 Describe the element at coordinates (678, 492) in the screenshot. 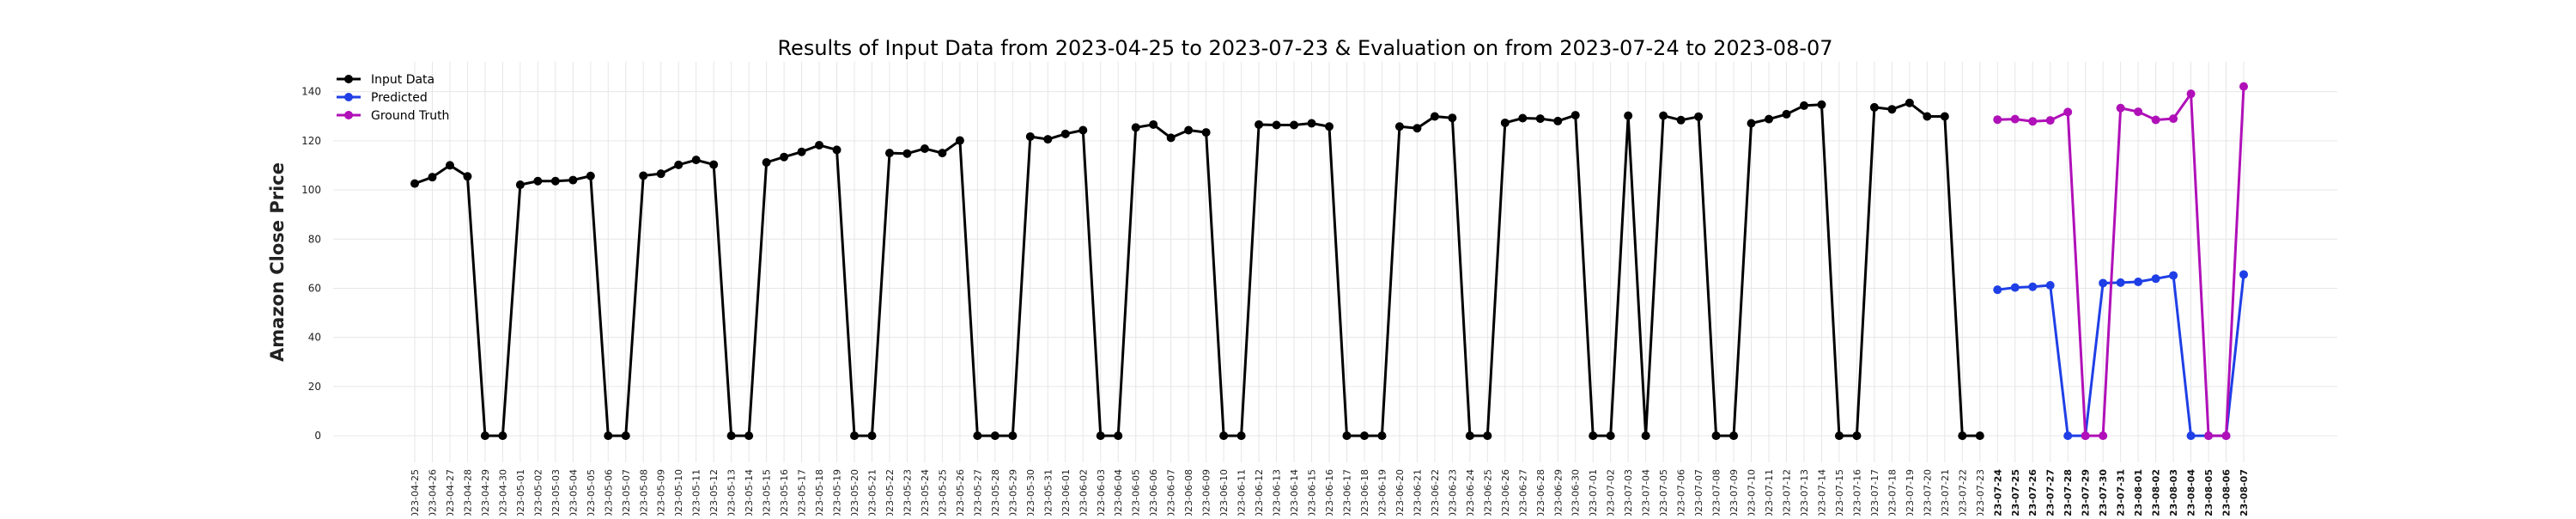

I see `x-tick-label: 2023-05-10` at that location.